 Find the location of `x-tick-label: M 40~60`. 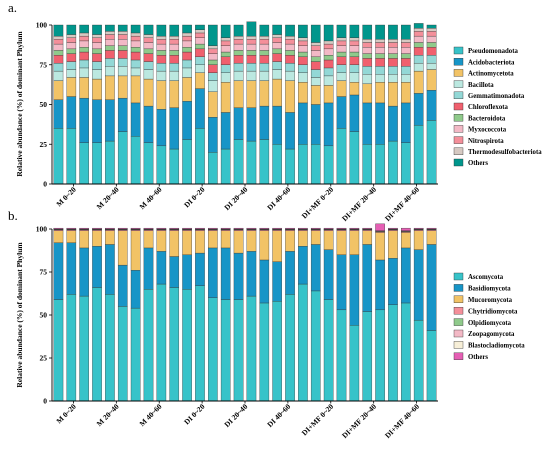

x-tick-label: M 40~60 is located at coordinates (151, 198).